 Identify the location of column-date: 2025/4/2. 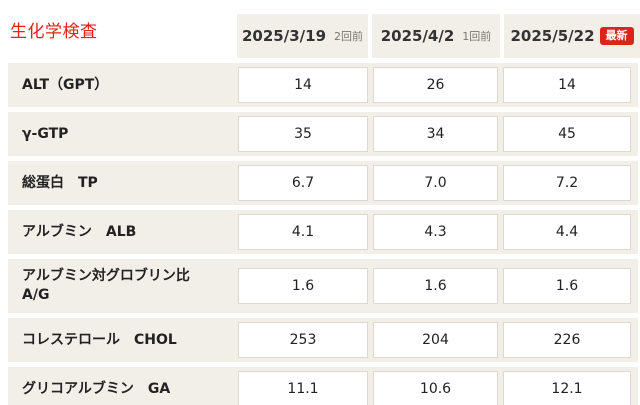
(417, 36).